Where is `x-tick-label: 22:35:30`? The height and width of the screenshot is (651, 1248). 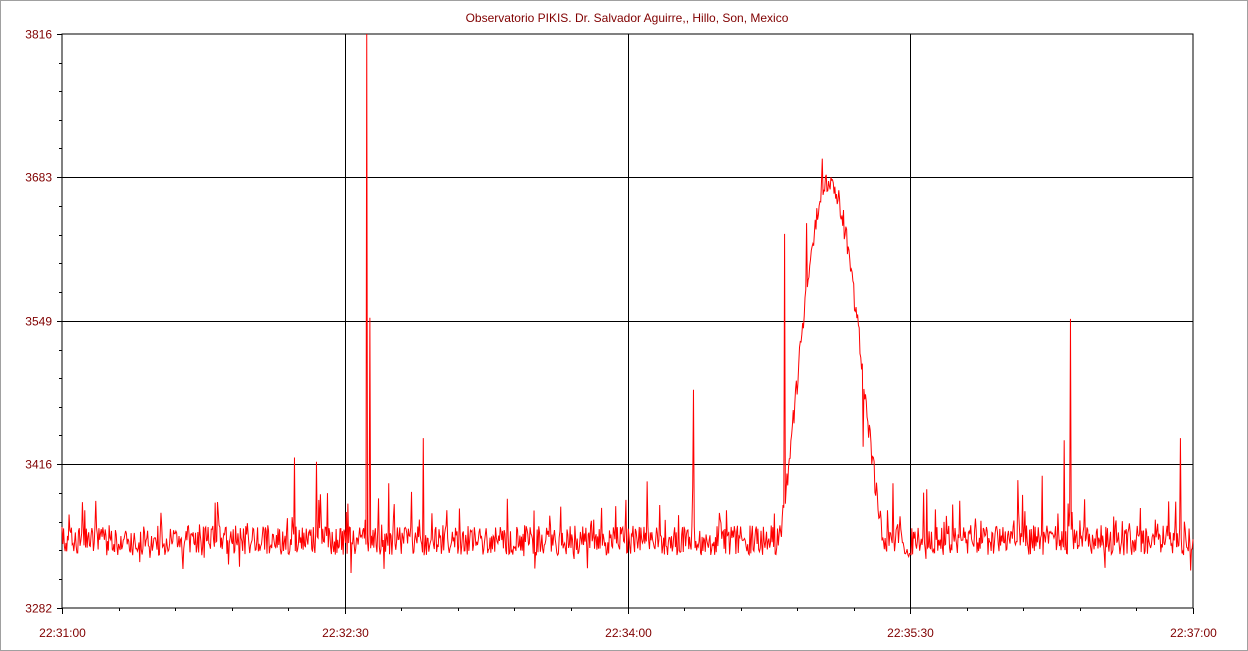 x-tick-label: 22:35:30 is located at coordinates (910, 633).